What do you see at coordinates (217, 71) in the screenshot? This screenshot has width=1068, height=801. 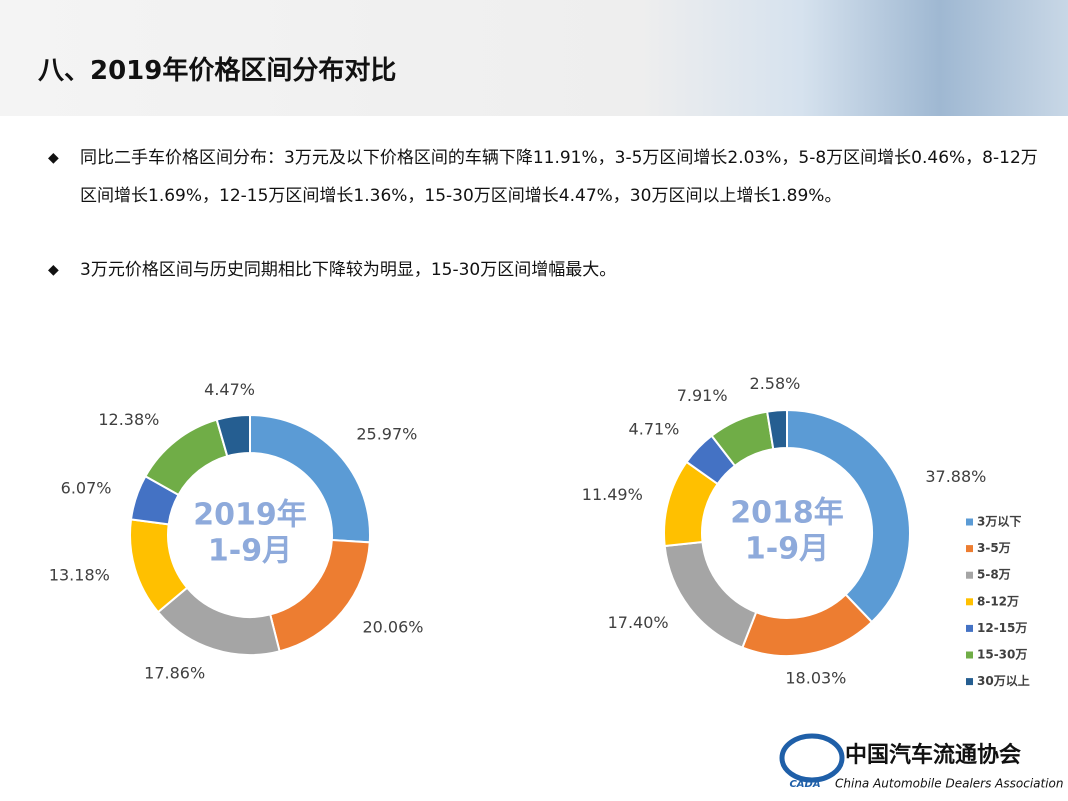 I see `slide-title: 八、2019年价格区间分布对比` at bounding box center [217, 71].